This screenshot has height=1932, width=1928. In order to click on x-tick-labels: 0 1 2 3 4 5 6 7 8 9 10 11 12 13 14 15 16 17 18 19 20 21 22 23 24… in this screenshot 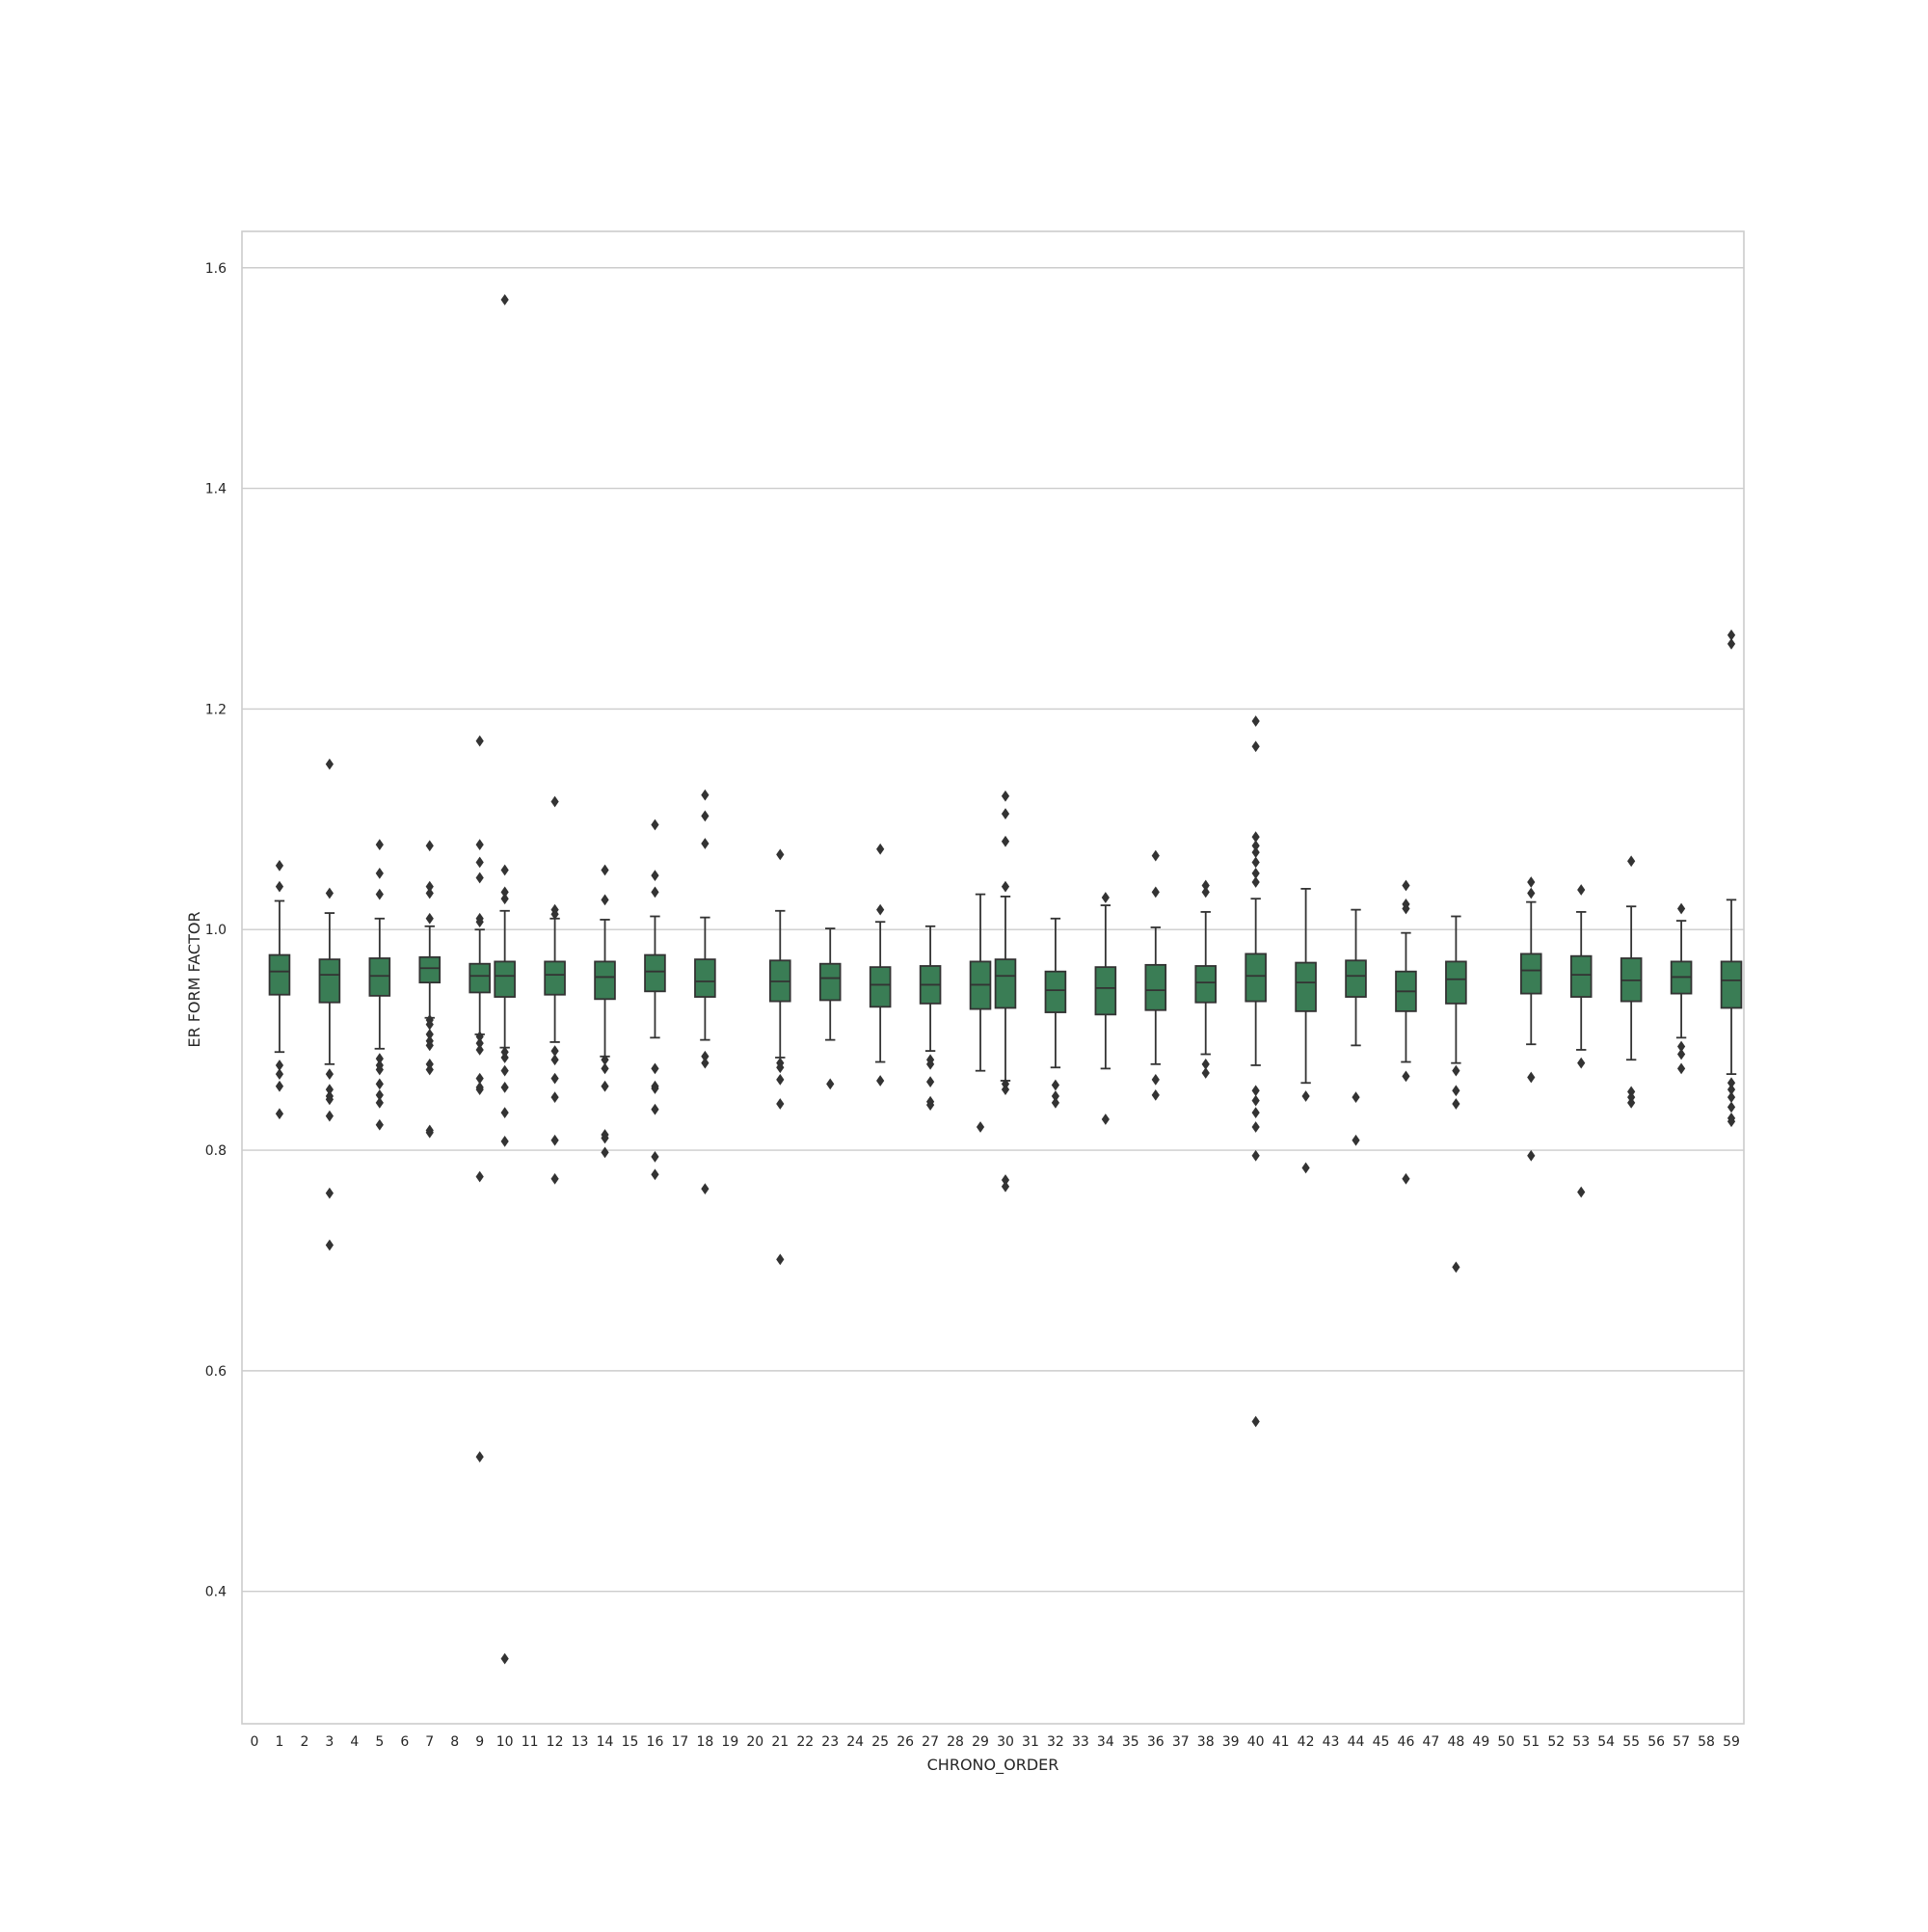, I will do `click(995, 1742)`.